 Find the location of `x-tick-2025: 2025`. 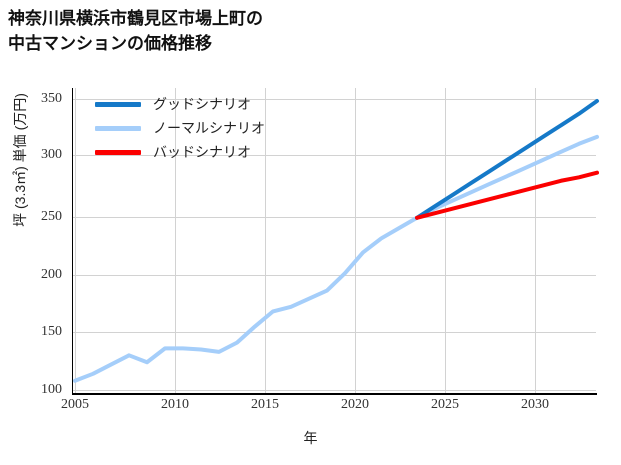

x-tick-2025: 2025 is located at coordinates (445, 404).